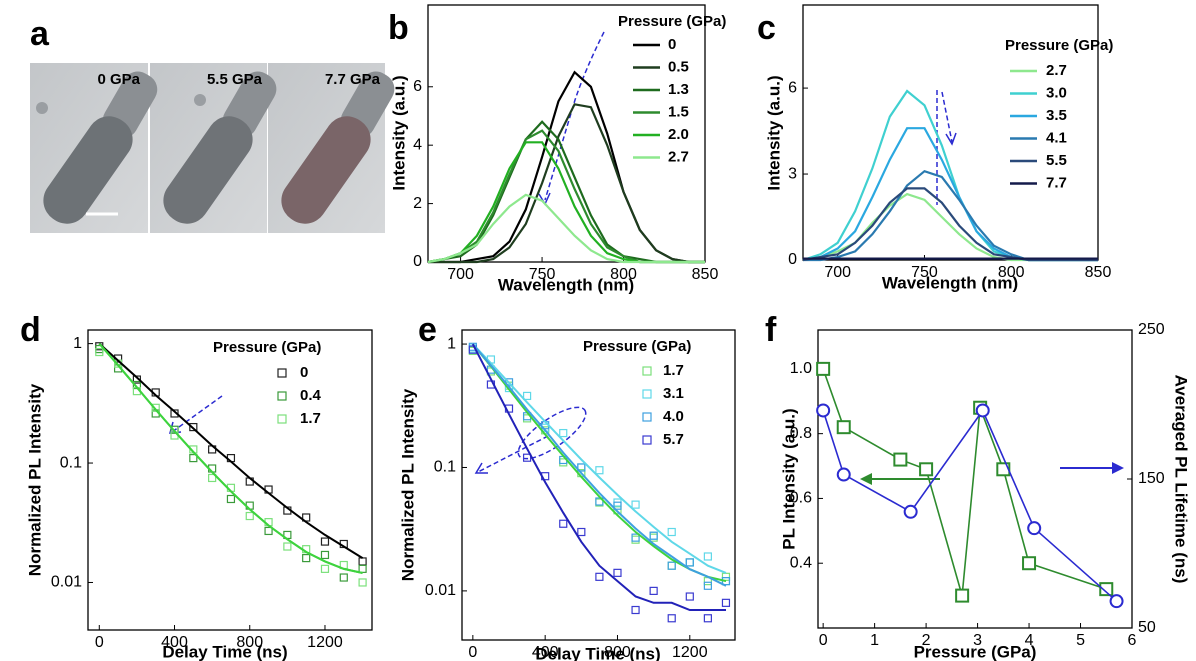  Describe the element at coordinates (398, 28) in the screenshot. I see `panel-letter: b` at that location.